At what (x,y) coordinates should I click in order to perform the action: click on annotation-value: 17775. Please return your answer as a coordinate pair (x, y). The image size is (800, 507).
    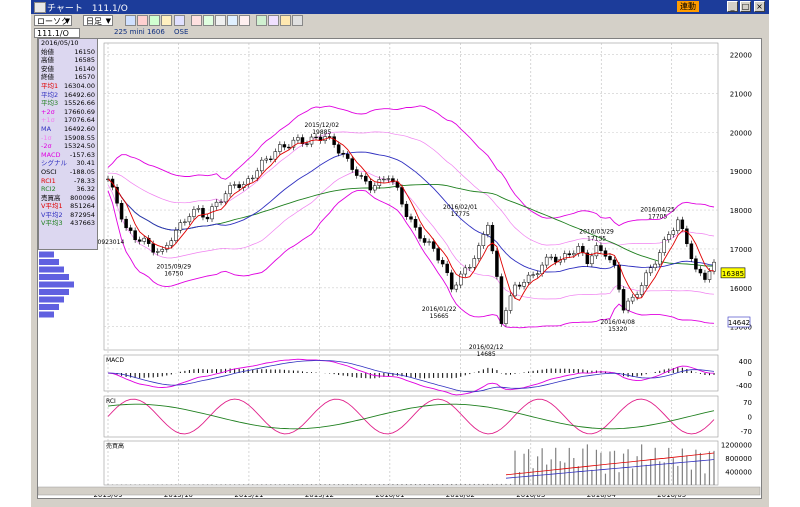
    Looking at the image, I should click on (460, 214).